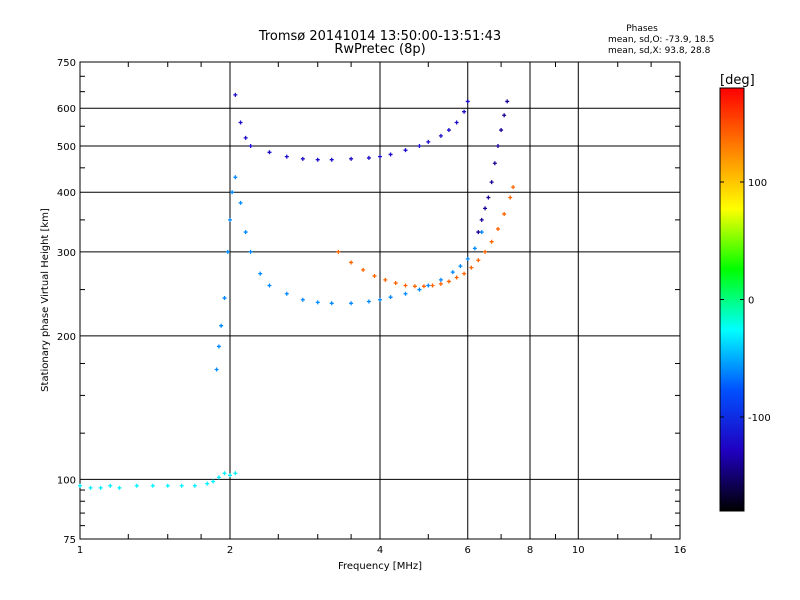 The image size is (800, 600). Describe the element at coordinates (66, 147) in the screenshot. I see `y-tick-label: 500` at that location.